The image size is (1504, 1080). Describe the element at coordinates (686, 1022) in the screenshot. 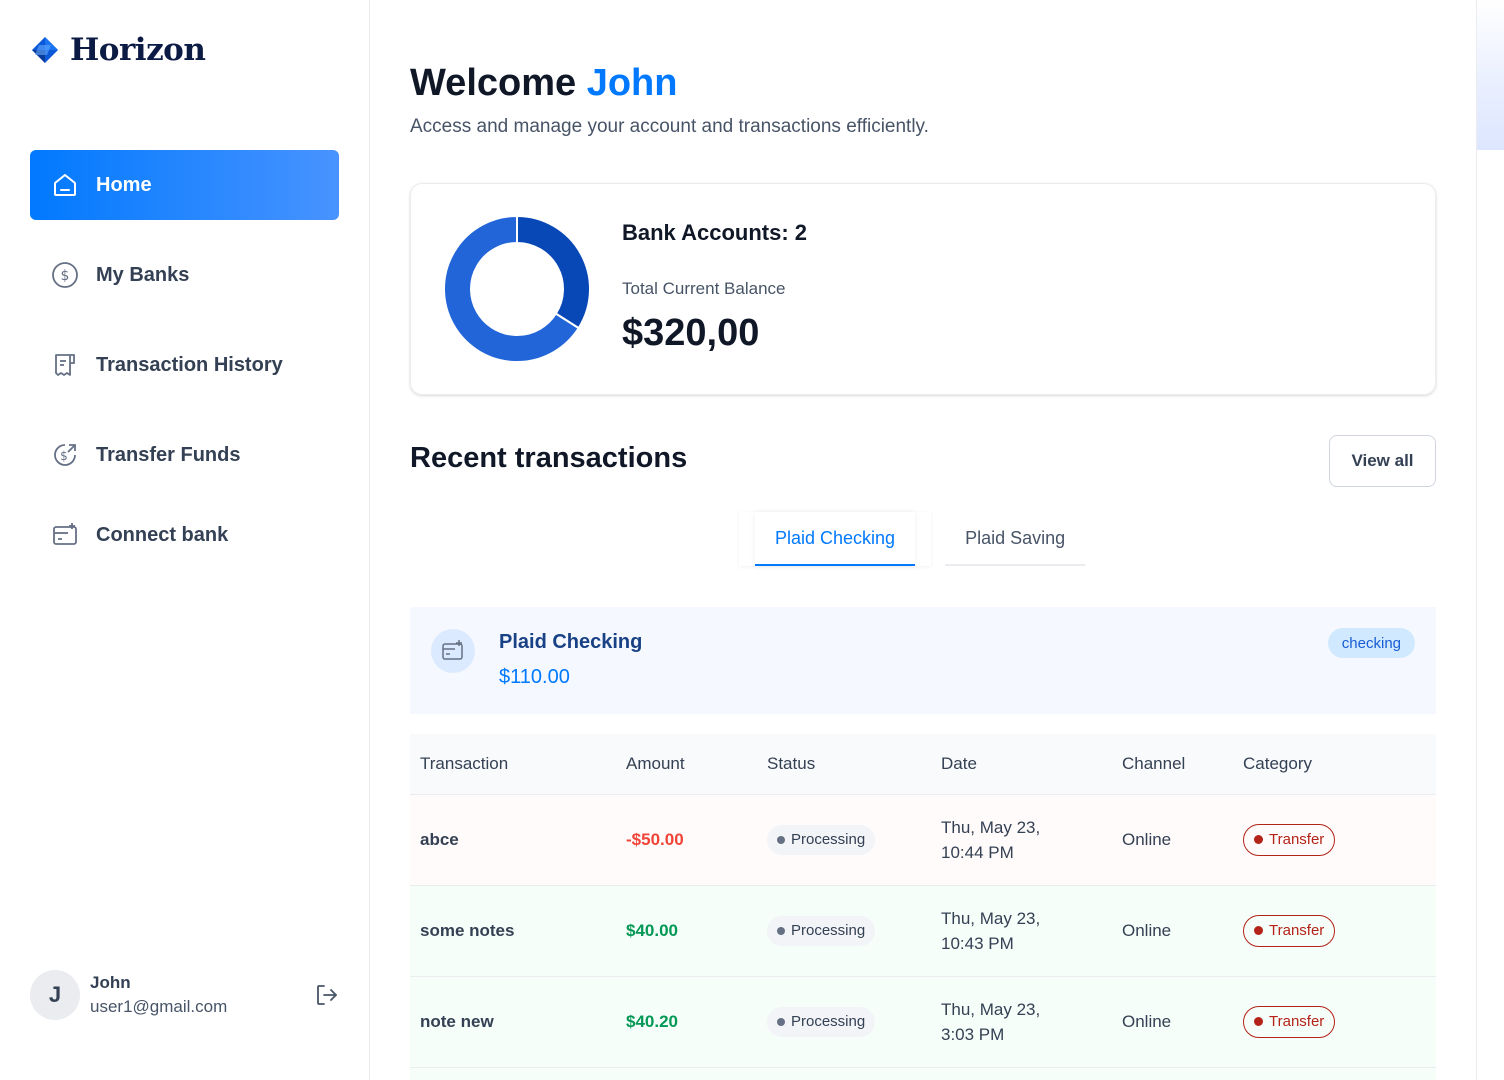

I see `transaction-amount: $40.20` at that location.